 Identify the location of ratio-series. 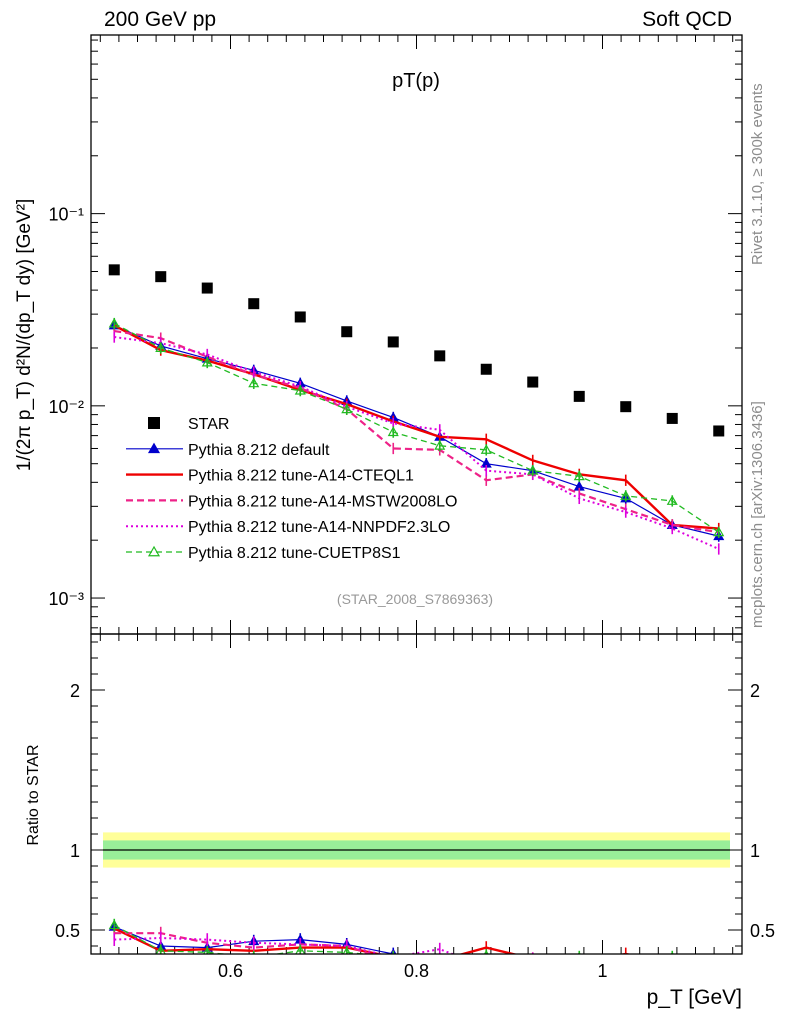
(415, 945).